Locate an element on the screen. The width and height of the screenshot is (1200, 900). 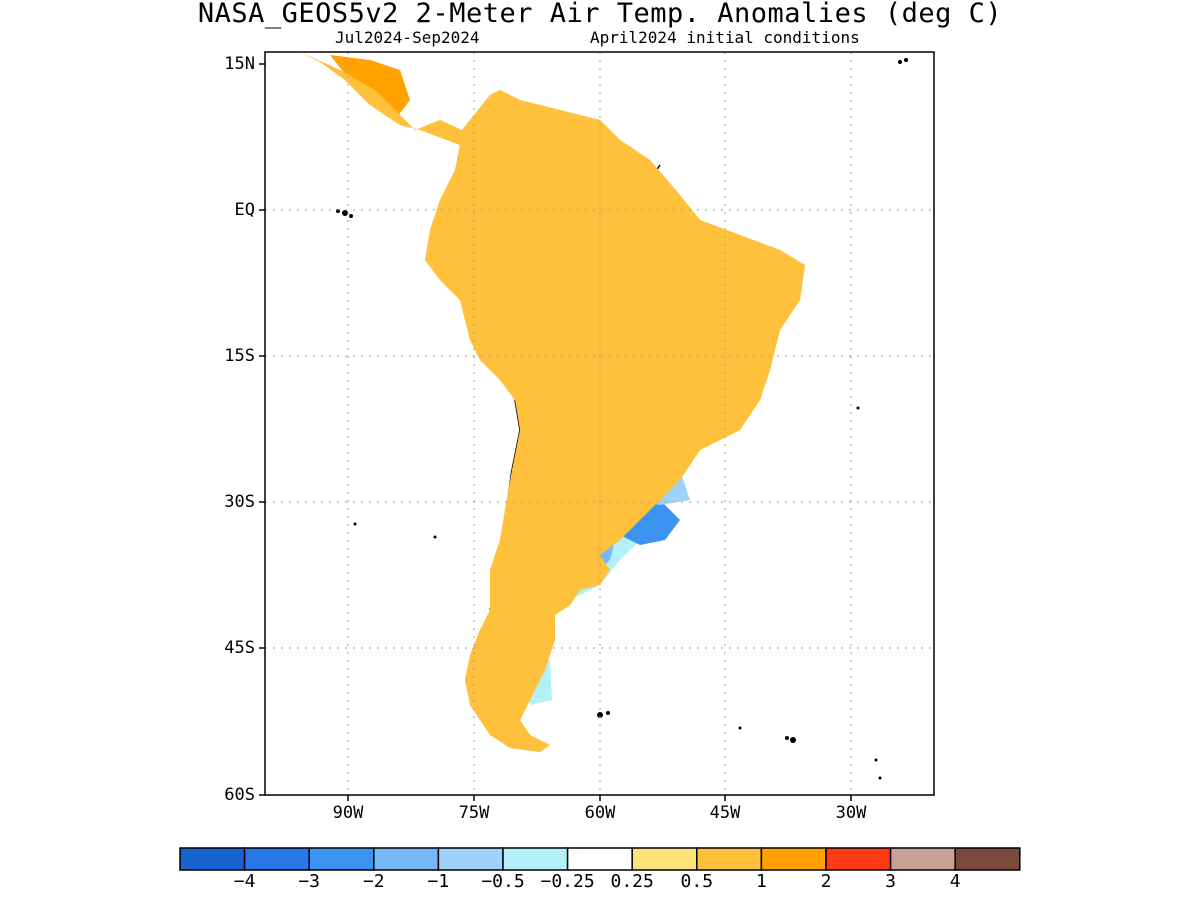
colorbar-label: −0.25 is located at coordinates (567, 881).